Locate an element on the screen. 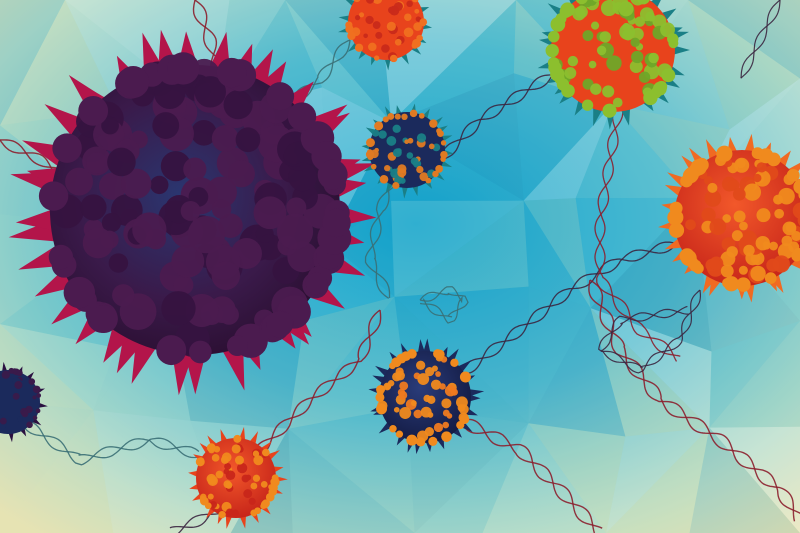 The height and width of the screenshot is (533, 800). small-orange-teal-virus-particle is located at coordinates (407, 151).